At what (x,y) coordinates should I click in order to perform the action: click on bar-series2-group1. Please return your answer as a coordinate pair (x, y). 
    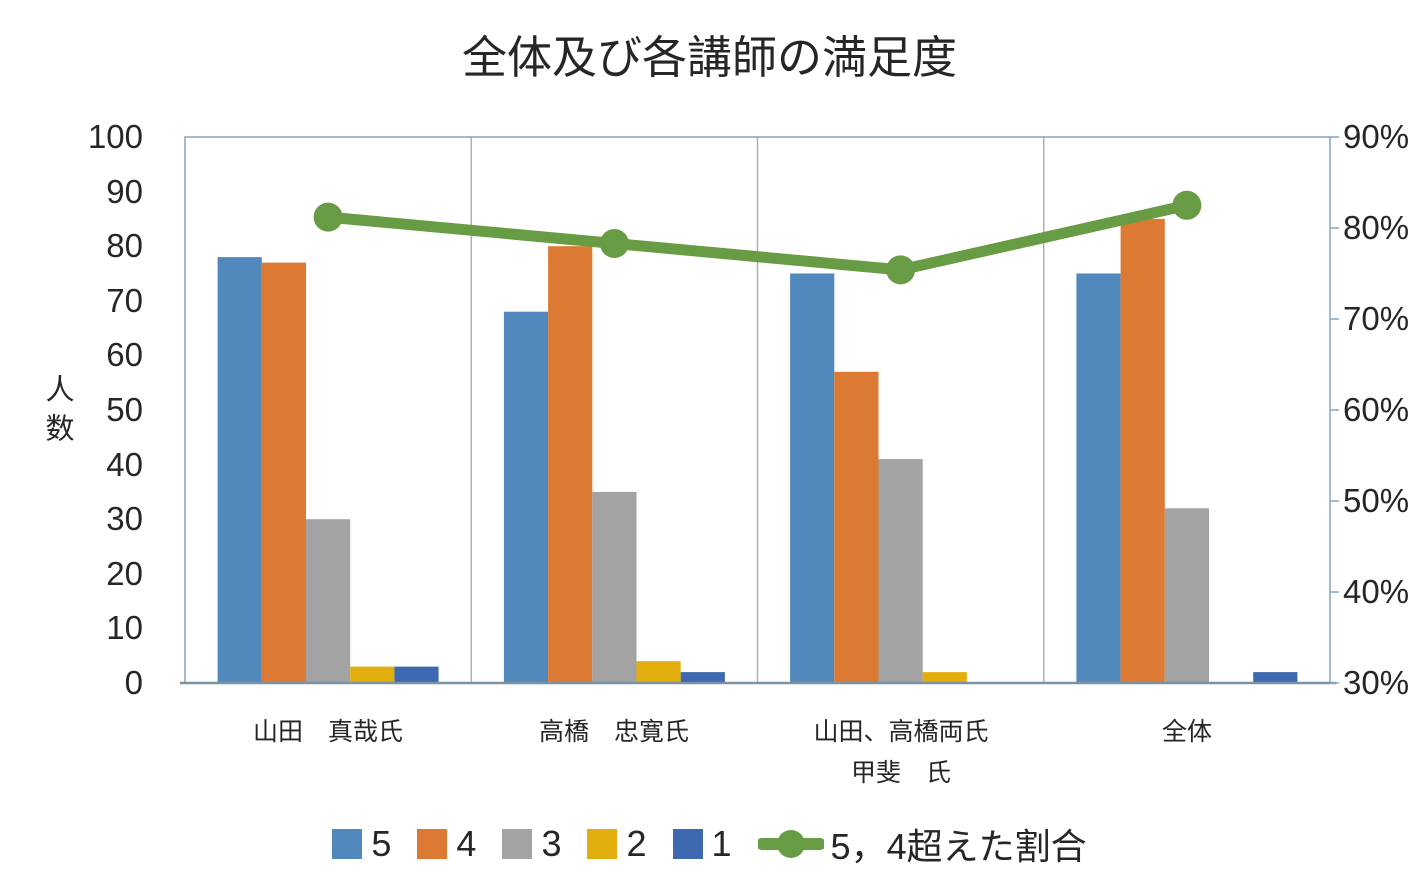
    Looking at the image, I should click on (372, 674).